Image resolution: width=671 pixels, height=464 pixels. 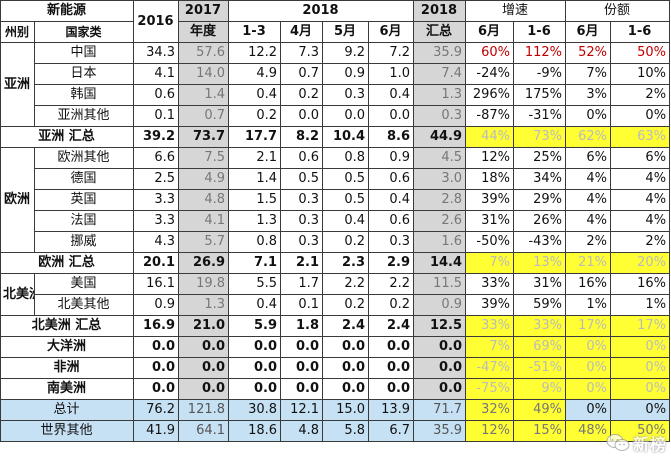 What do you see at coordinates (17, 200) in the screenshot?
I see `region-label: 欧洲` at bounding box center [17, 200].